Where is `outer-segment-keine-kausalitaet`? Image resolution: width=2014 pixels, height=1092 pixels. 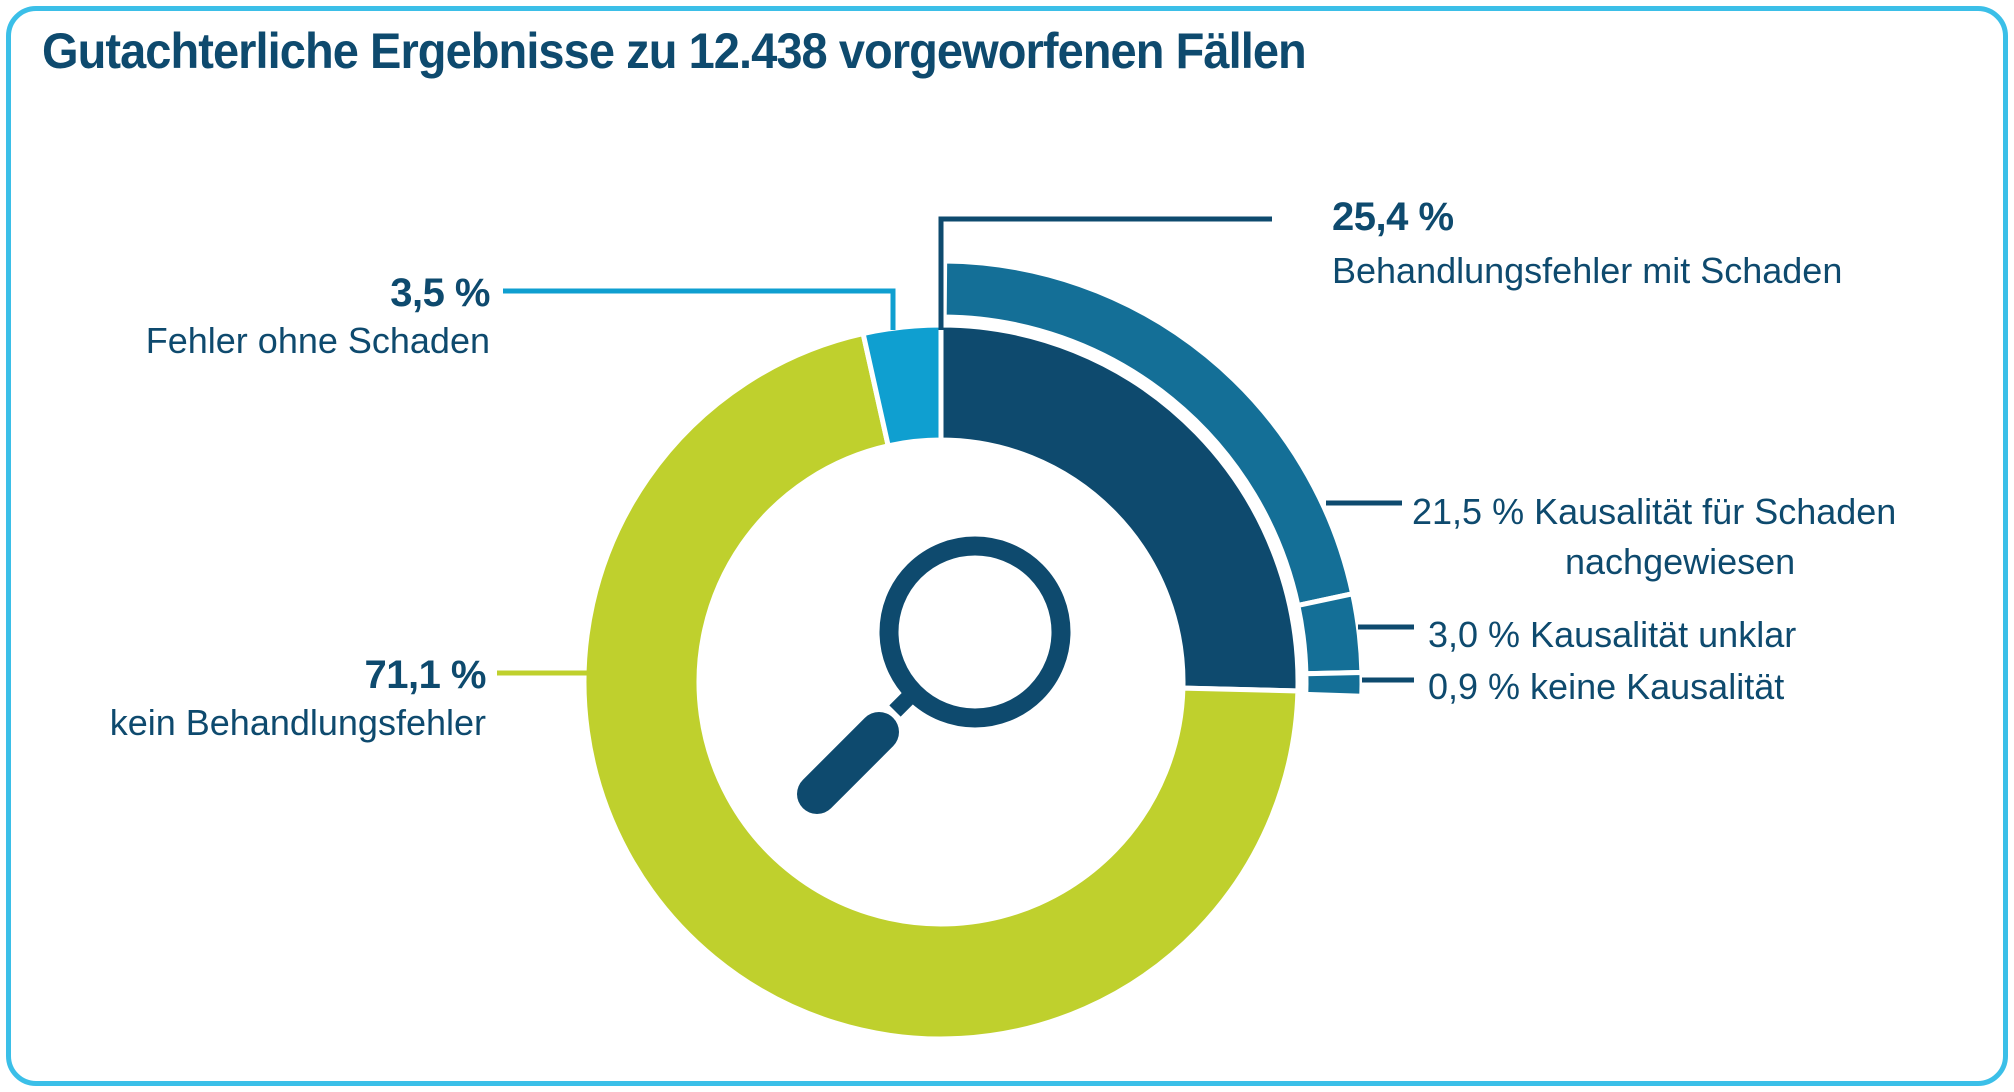 outer-segment-keine-kausalitaet is located at coordinates (1334, 684).